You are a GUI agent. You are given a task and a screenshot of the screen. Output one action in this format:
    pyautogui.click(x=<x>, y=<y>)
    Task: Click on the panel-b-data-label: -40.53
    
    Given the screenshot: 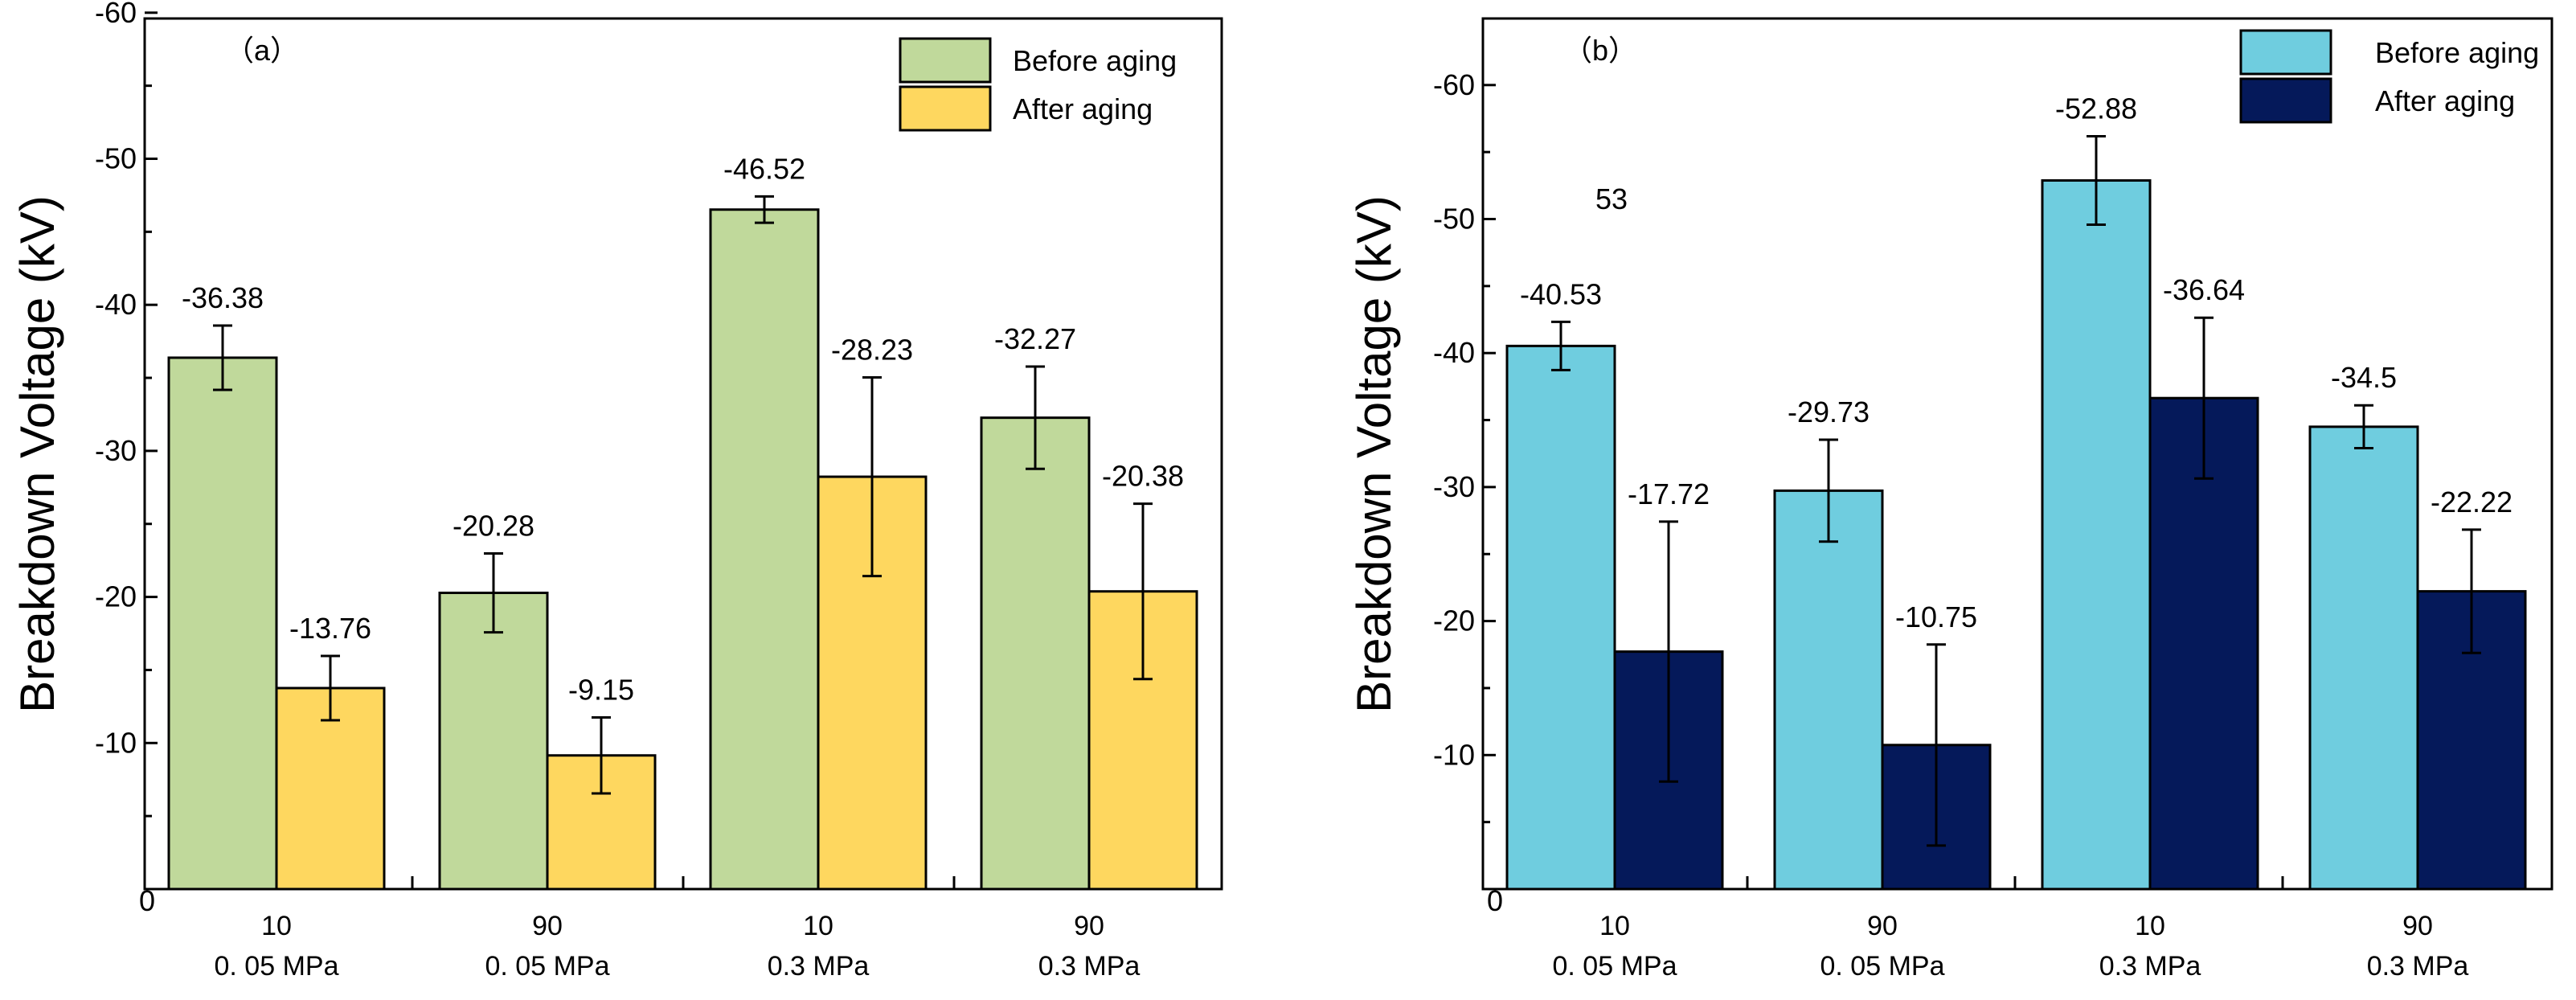 What is the action you would take?
    pyautogui.click(x=1561, y=293)
    